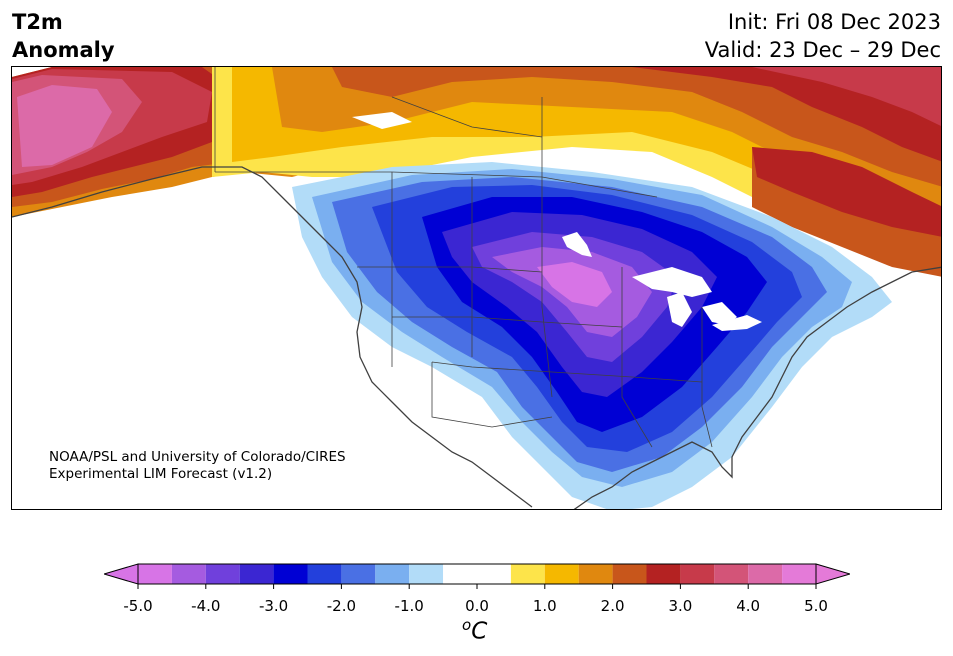  Describe the element at coordinates (161, 474) in the screenshot. I see `credit-line-2: Experimental LIM Forecast (v1.2)` at that location.